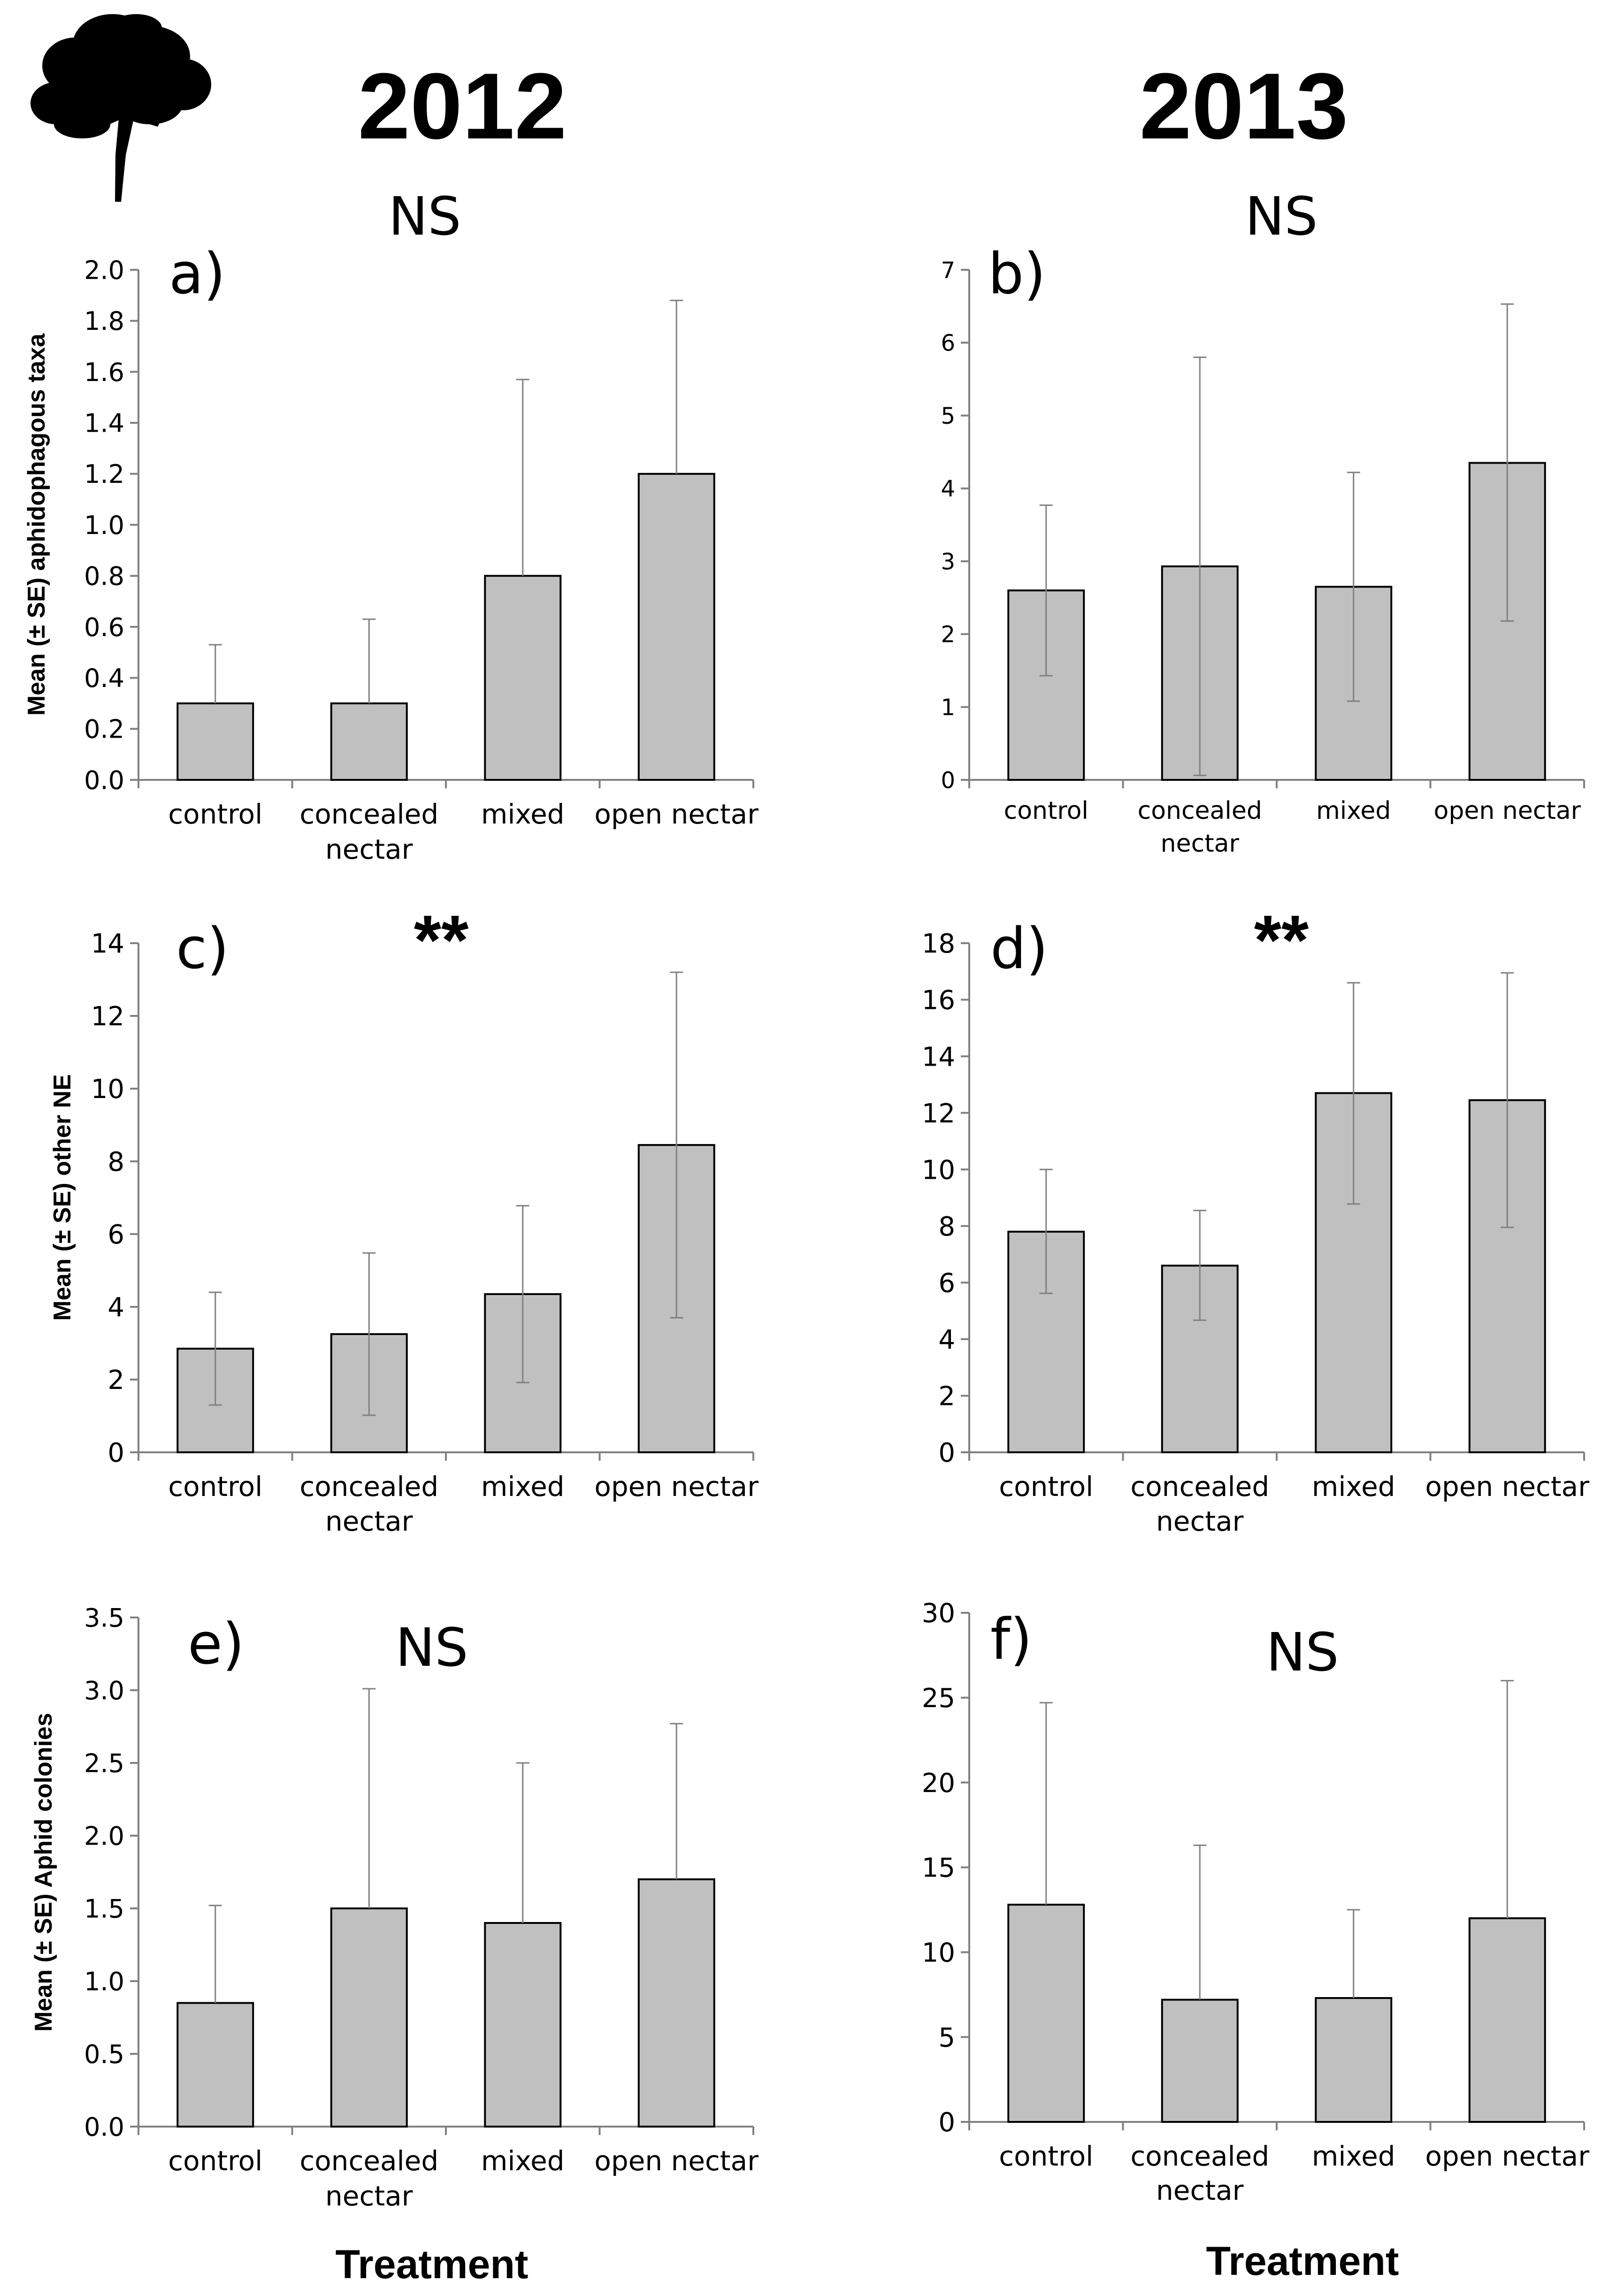 This screenshot has height=2296, width=1609. What do you see at coordinates (217, 1644) in the screenshot?
I see `panel-label-e: e)` at bounding box center [217, 1644].